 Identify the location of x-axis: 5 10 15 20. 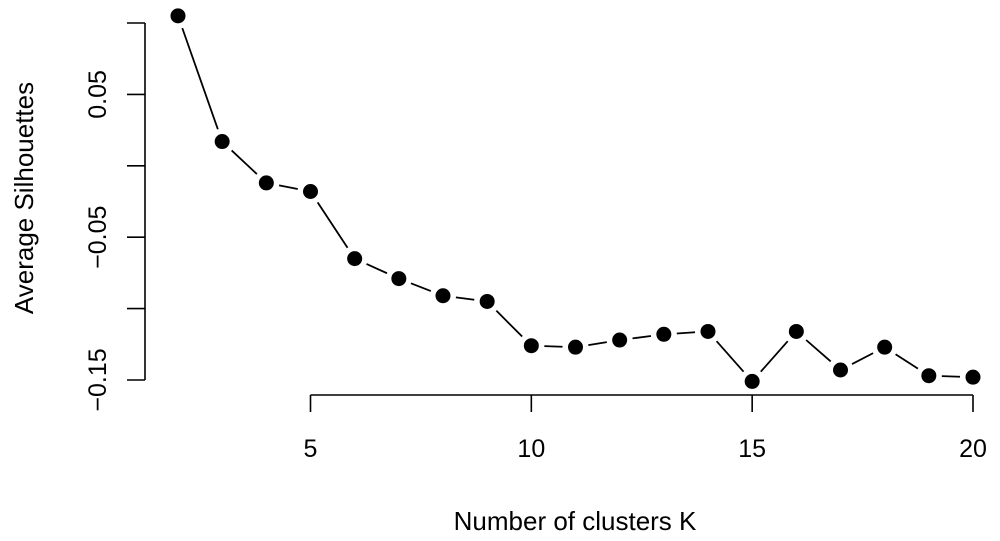
(645, 428).